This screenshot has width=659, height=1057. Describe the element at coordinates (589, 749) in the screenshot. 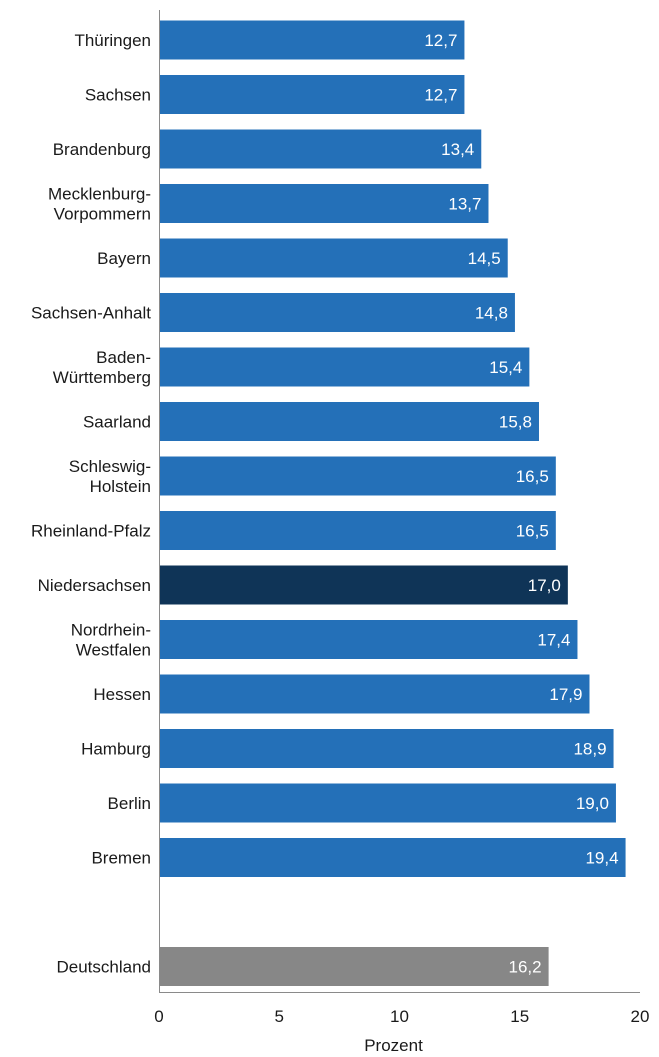

I see `bar-value-label: 18,9` at that location.